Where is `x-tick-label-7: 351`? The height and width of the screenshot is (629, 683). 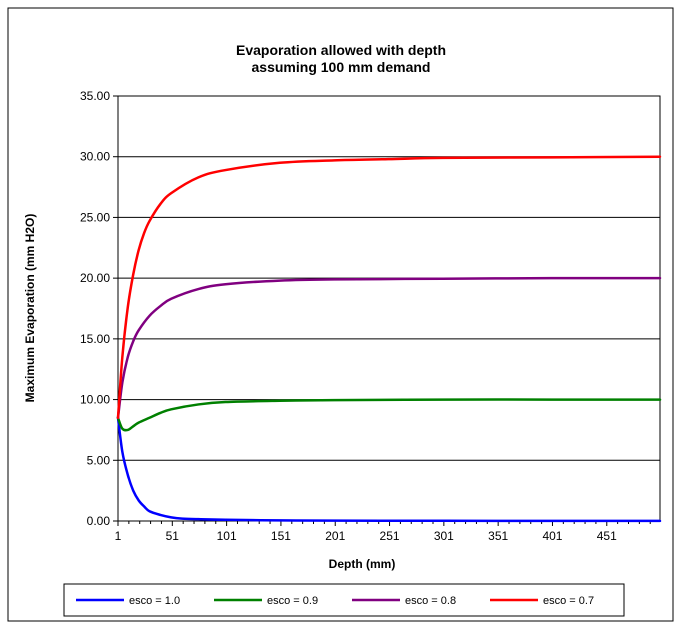
x-tick-label-7: 351 is located at coordinates (498, 536).